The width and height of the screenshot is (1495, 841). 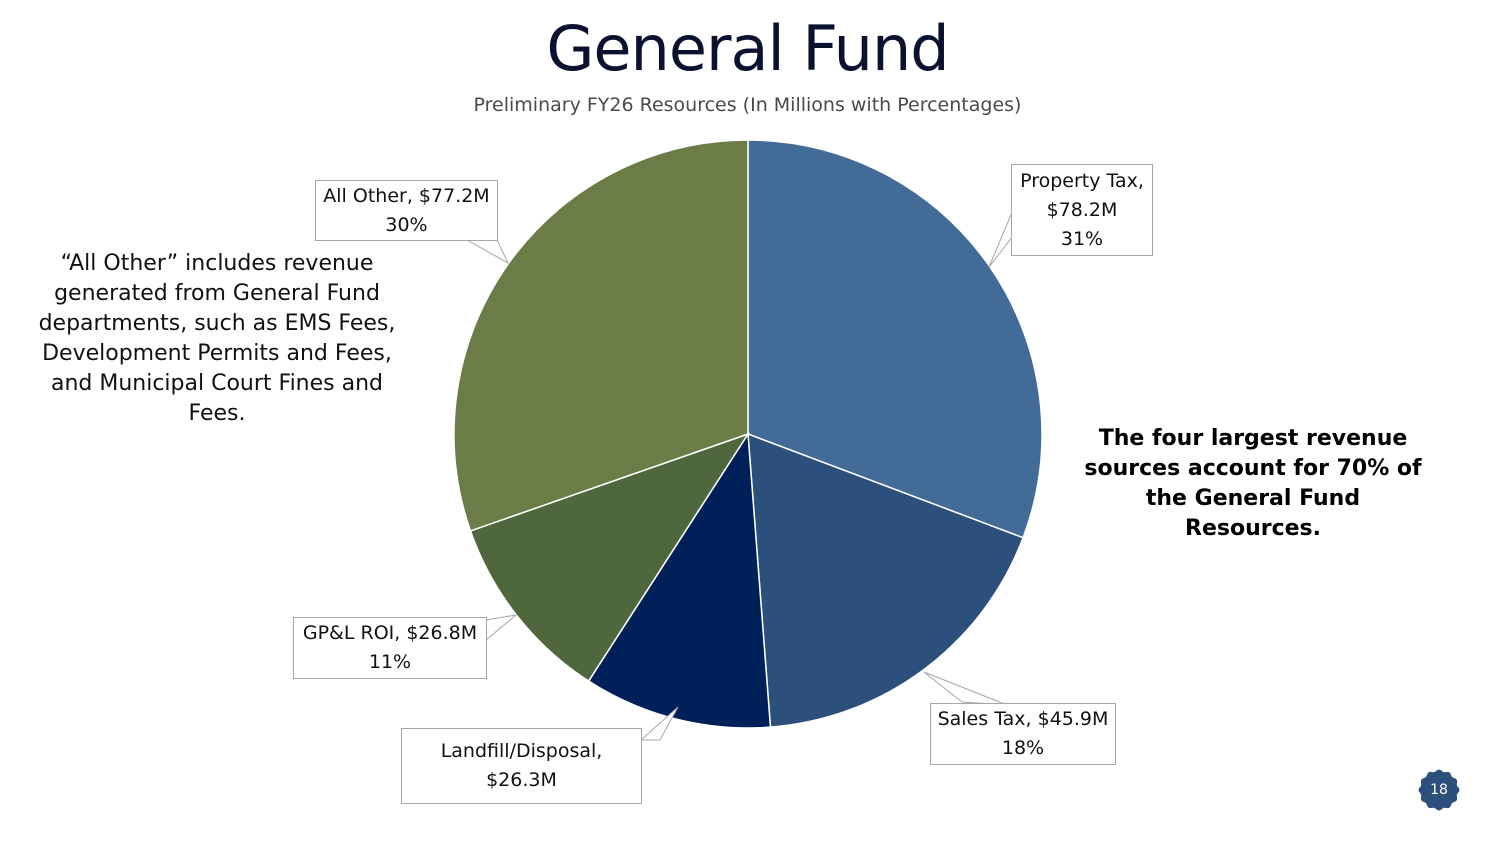 I want to click on pie-slice-landfill-disposal, so click(x=679, y=580).